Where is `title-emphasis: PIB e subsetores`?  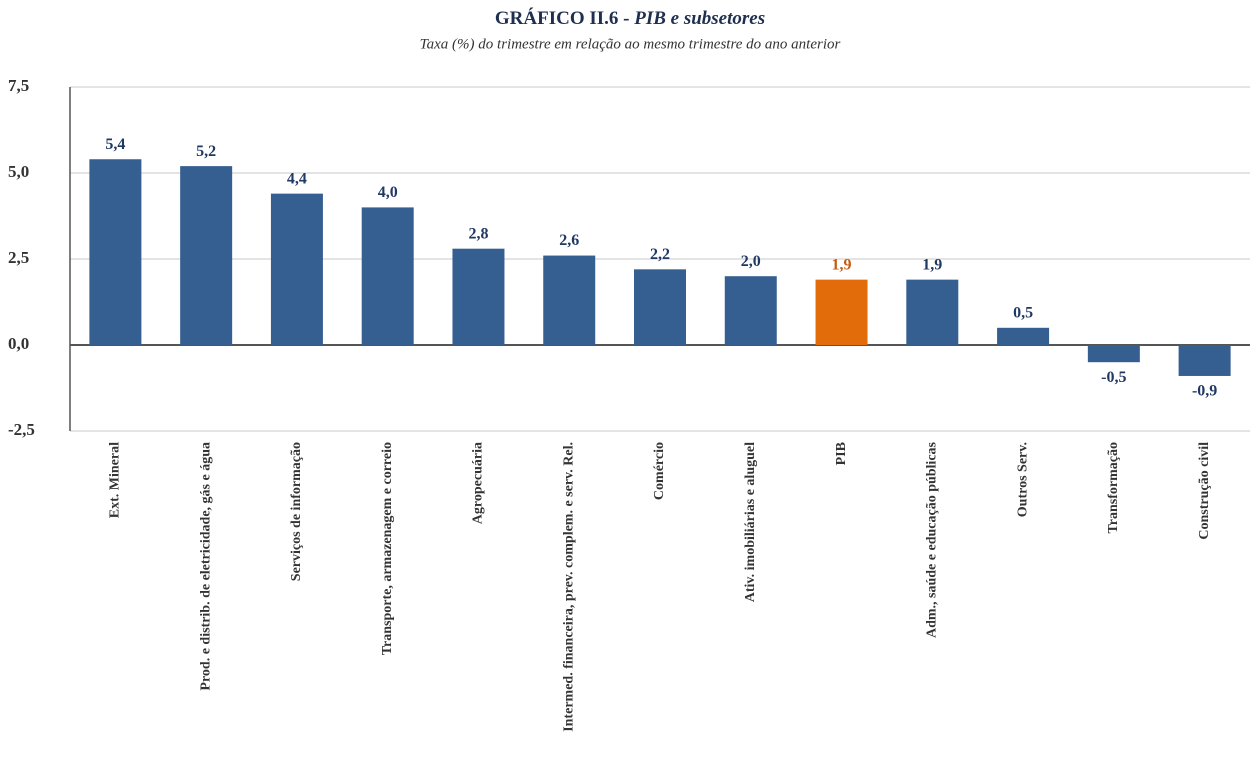
title-emphasis: PIB e subsetores is located at coordinates (699, 18).